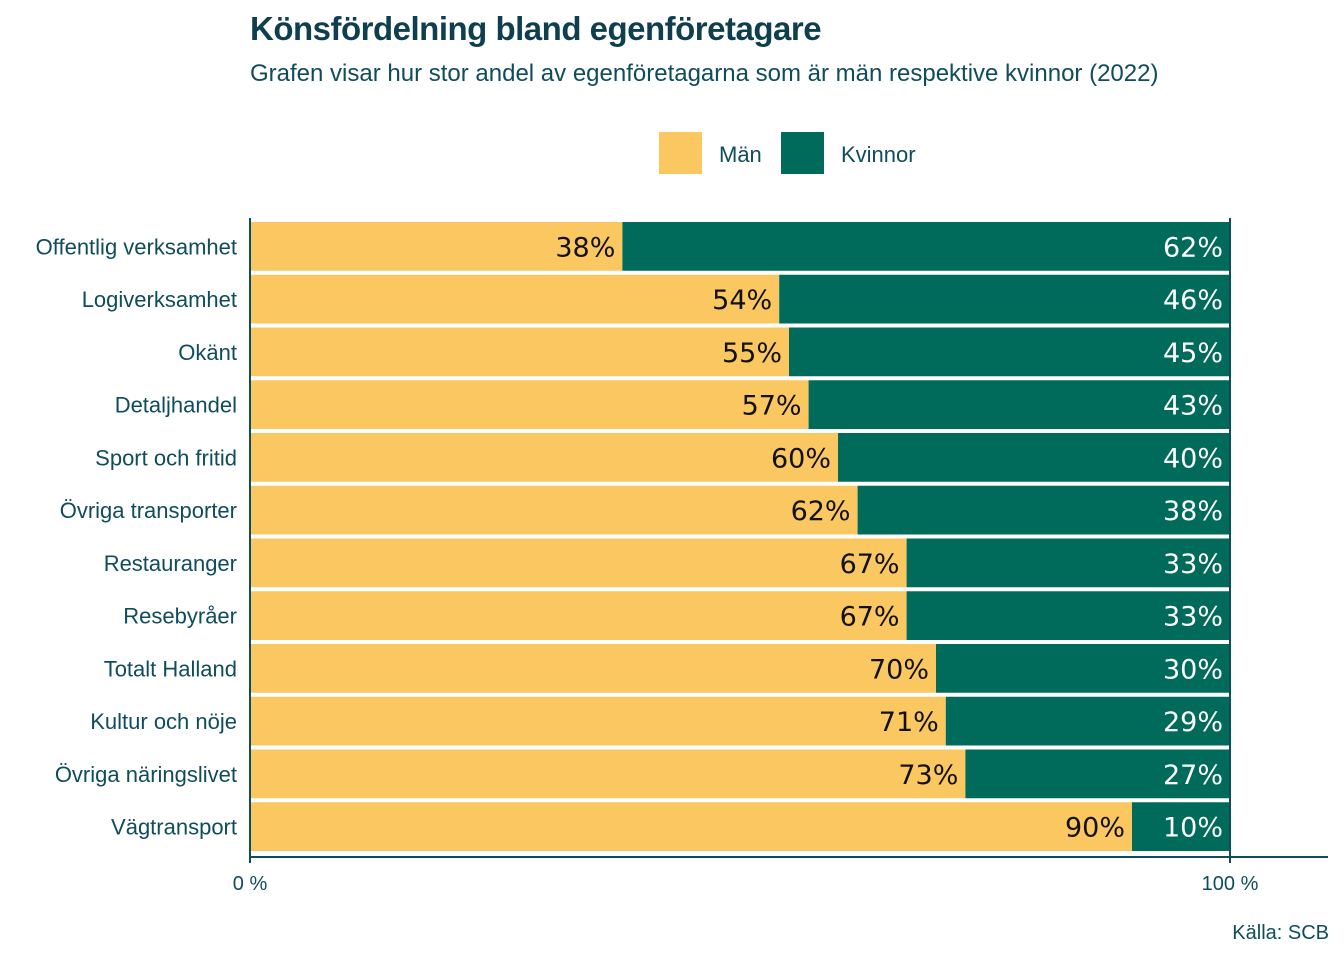  Describe the element at coordinates (1095, 828) in the screenshot. I see `data-label-man: 90%` at that location.